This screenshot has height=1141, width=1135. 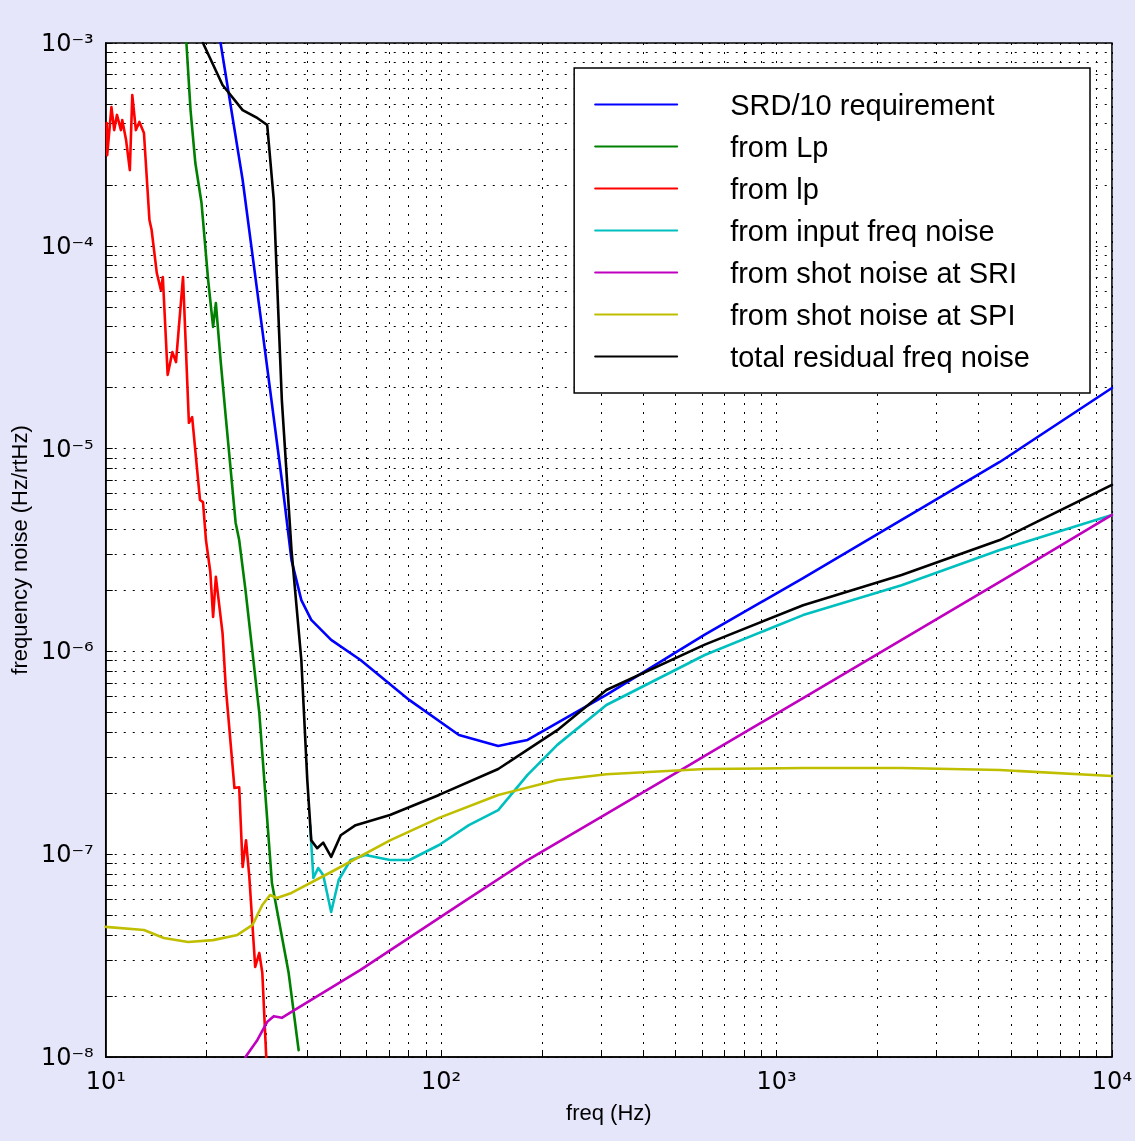 I want to click on x-tick-label: 10², so click(x=441, y=1081).